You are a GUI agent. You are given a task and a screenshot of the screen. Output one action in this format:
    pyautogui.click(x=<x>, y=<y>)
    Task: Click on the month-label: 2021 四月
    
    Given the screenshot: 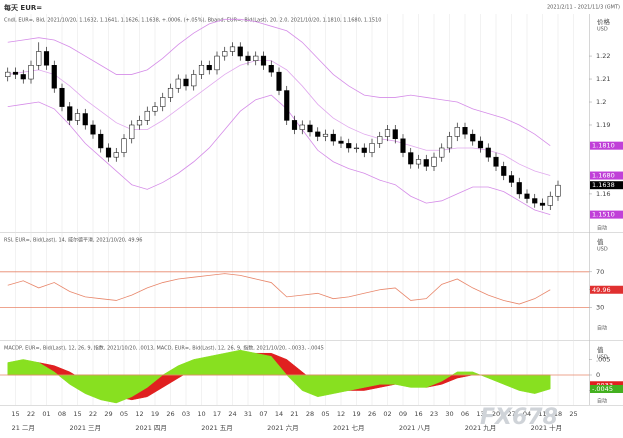 What is the action you would take?
    pyautogui.click(x=151, y=428)
    